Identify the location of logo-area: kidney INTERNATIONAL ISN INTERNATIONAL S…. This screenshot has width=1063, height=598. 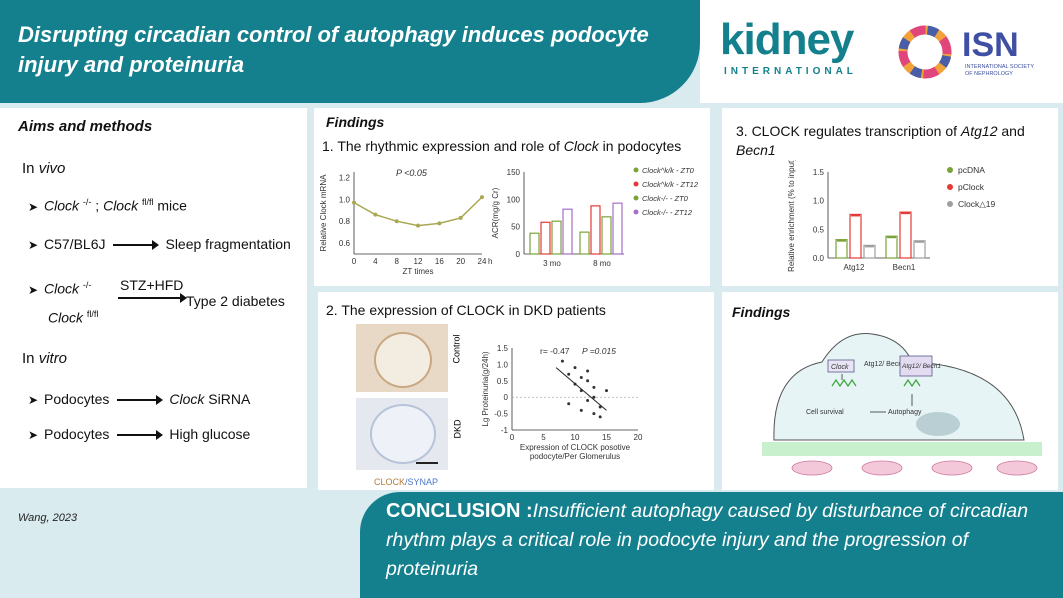
(881, 51).